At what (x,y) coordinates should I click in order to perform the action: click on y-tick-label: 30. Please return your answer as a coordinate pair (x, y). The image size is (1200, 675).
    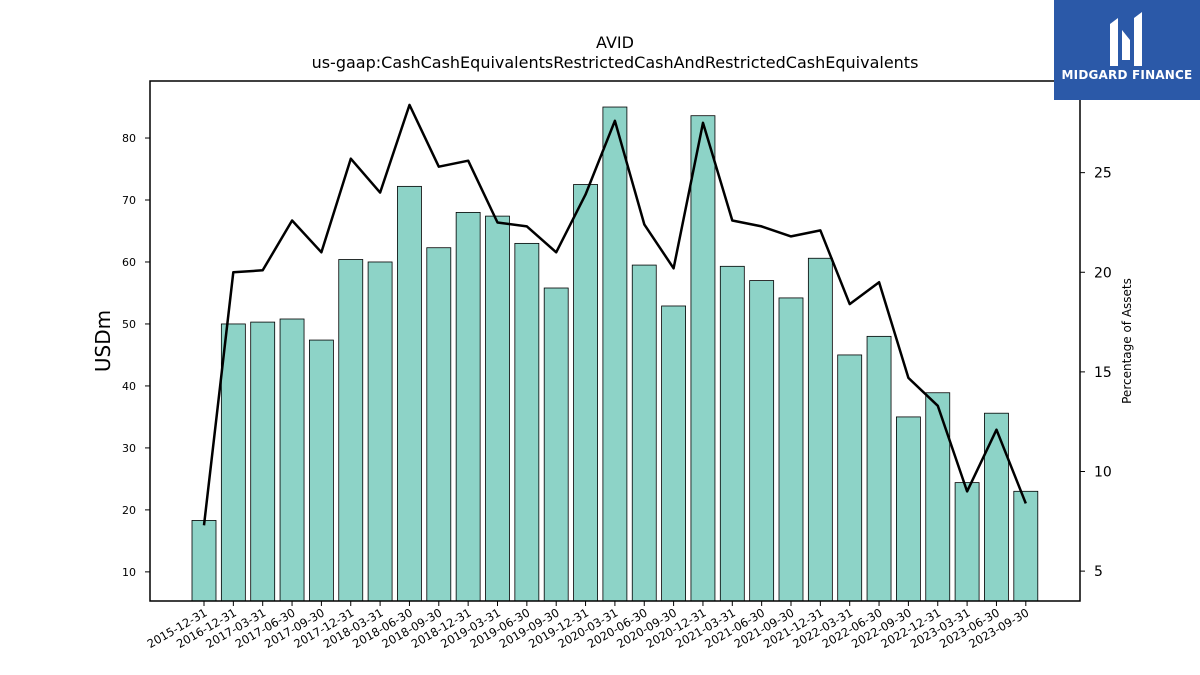
    Looking at the image, I should click on (129, 448).